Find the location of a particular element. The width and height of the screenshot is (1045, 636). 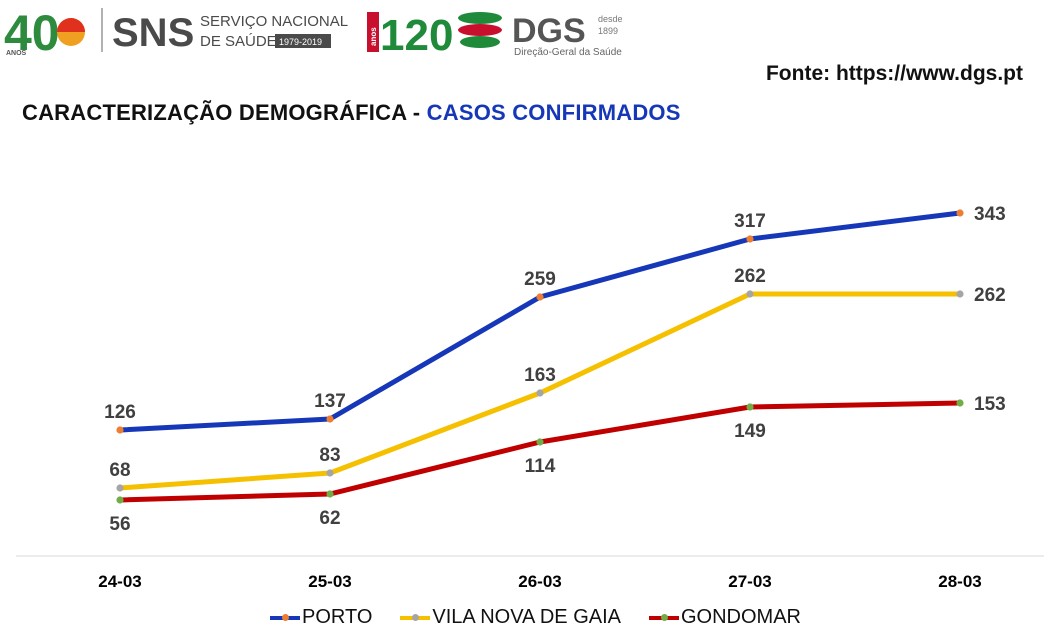

data-label-porto-3: 317 is located at coordinates (750, 221).